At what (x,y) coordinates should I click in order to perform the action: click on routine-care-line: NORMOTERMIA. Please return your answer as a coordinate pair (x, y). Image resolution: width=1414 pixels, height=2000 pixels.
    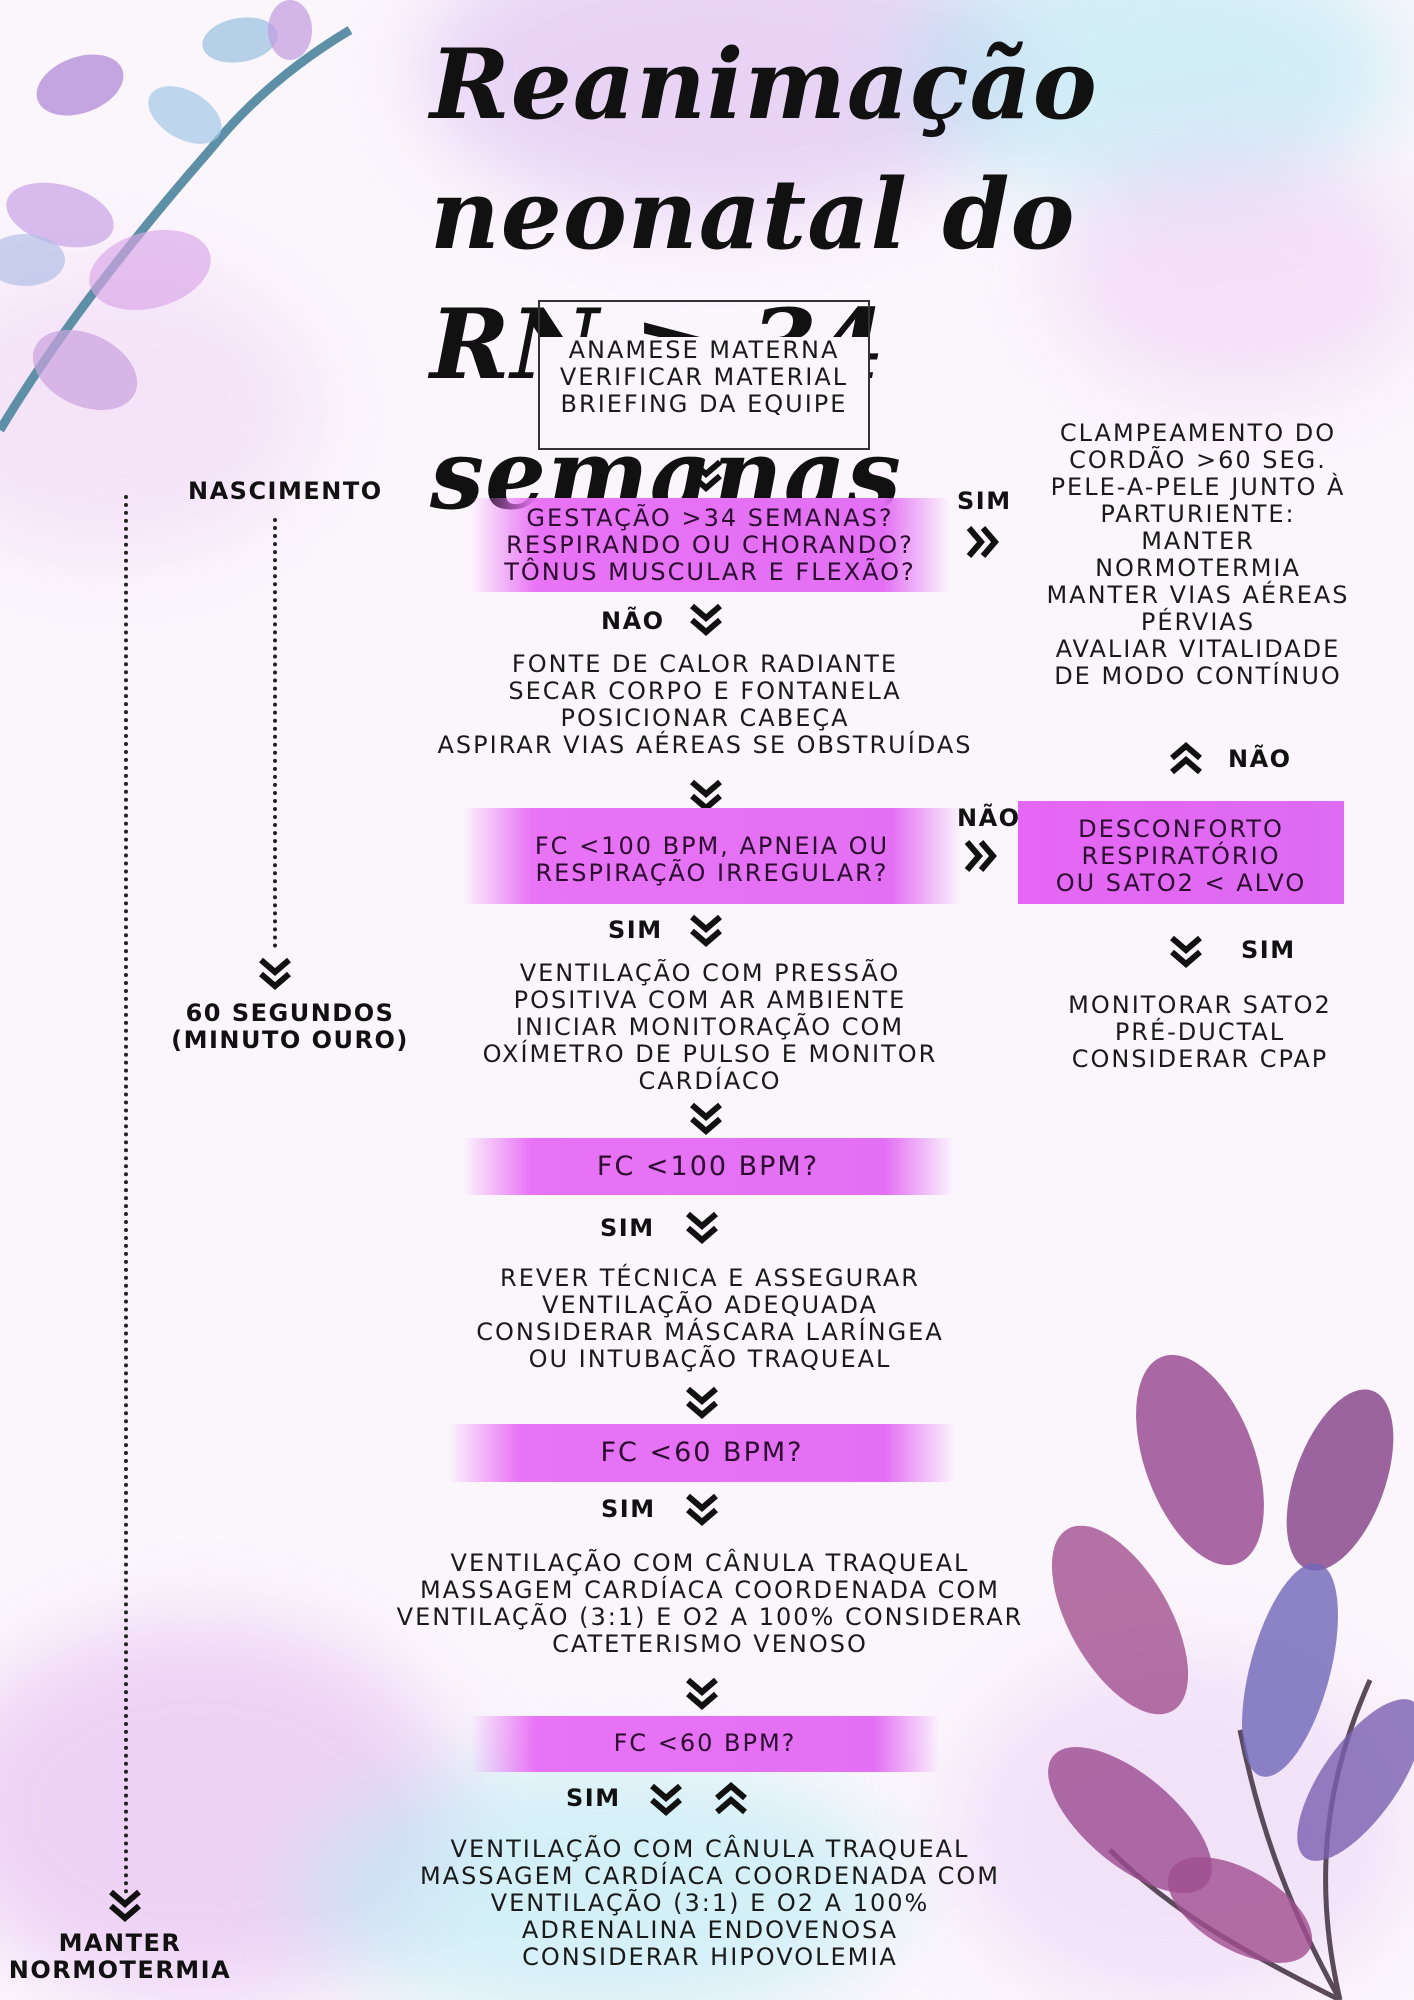
    Looking at the image, I should click on (1198, 568).